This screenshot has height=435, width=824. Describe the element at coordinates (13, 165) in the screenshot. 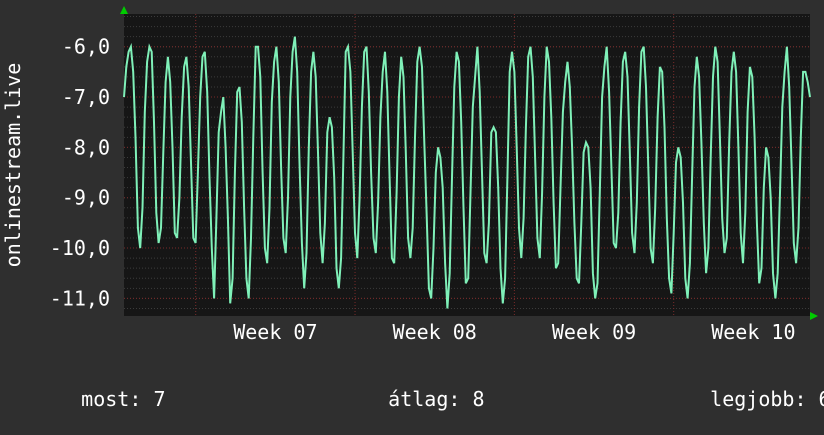

I see `y-axis-title: onlinestream.live` at that location.